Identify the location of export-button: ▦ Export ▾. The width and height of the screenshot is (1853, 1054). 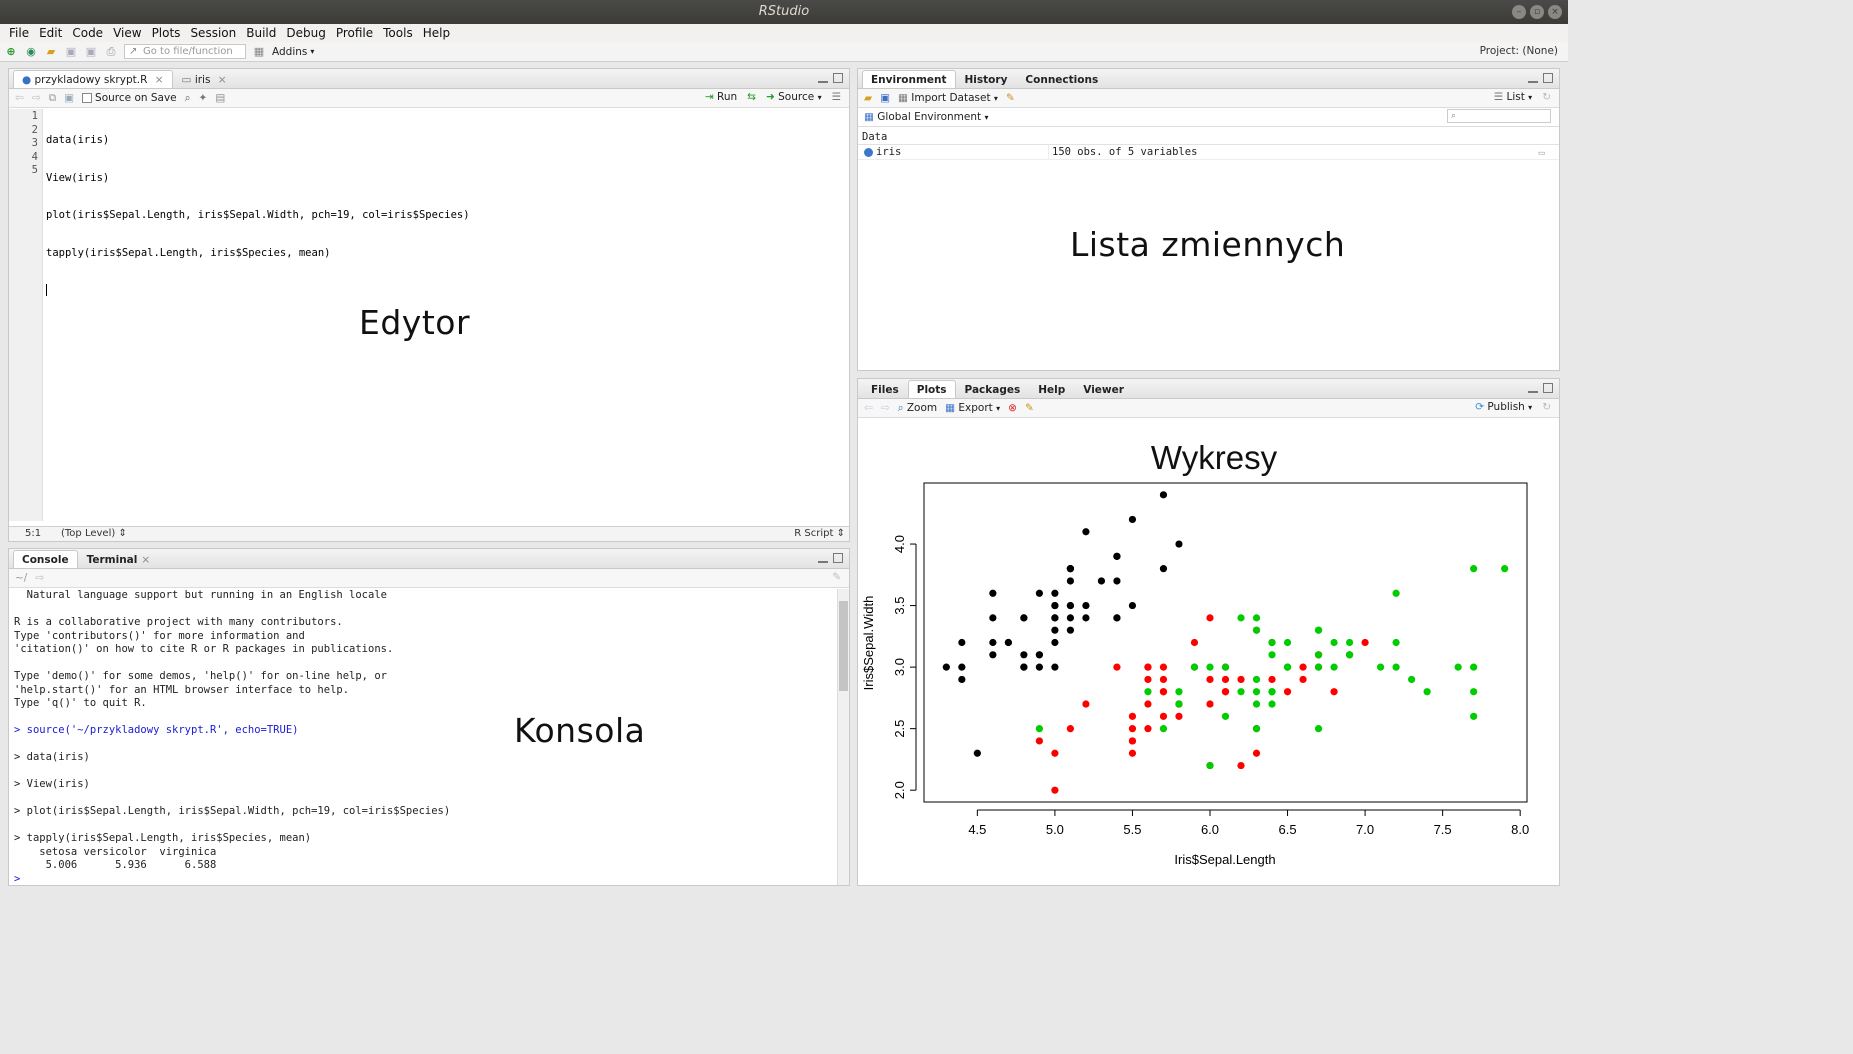
(973, 408).